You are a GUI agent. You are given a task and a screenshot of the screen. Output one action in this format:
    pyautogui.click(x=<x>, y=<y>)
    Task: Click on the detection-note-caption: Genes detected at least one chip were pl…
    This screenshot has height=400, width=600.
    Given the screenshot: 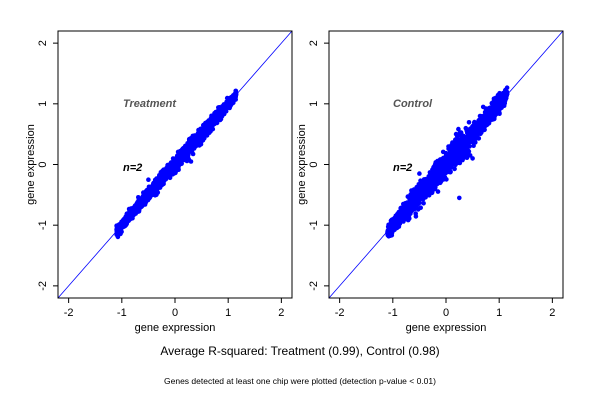 What is the action you would take?
    pyautogui.click(x=300, y=381)
    